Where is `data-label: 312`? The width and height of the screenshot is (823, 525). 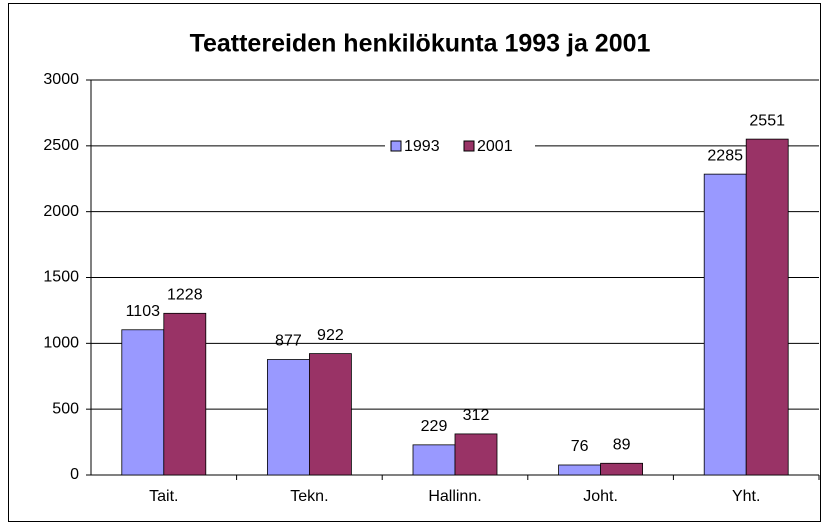 data-label: 312 is located at coordinates (476, 415).